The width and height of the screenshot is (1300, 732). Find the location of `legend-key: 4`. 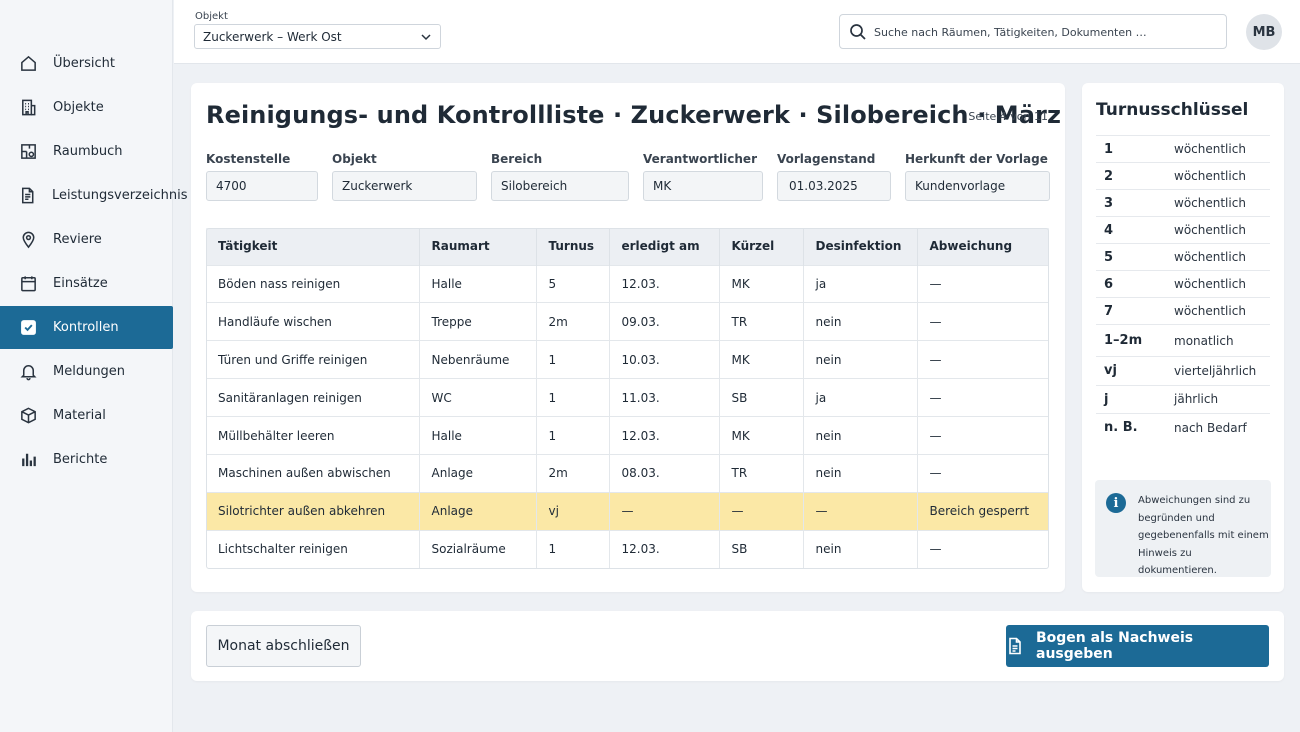

legend-key: 4 is located at coordinates (1109, 230).